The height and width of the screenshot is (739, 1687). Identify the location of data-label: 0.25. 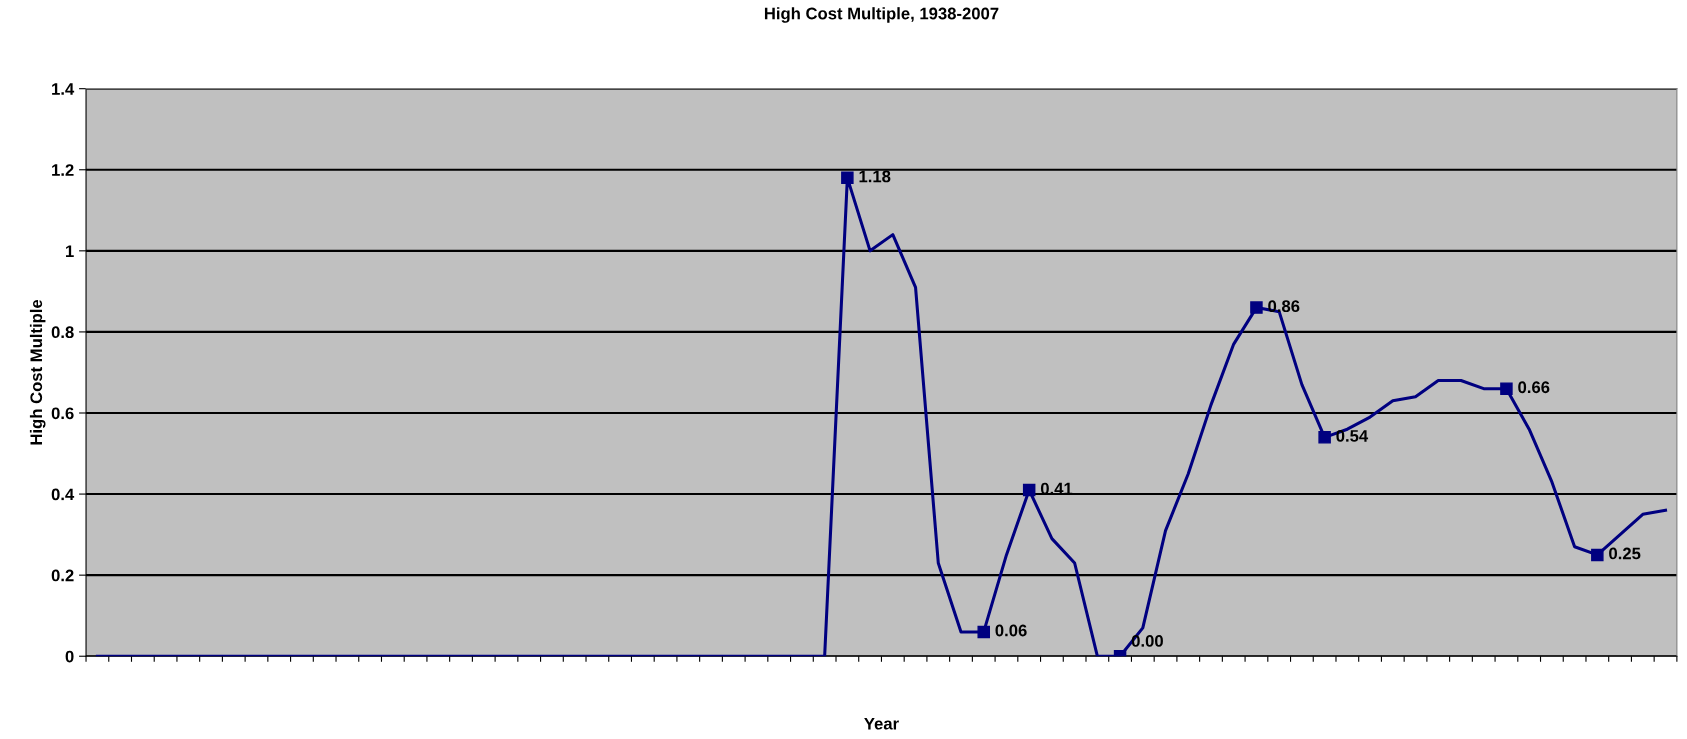
(1625, 553).